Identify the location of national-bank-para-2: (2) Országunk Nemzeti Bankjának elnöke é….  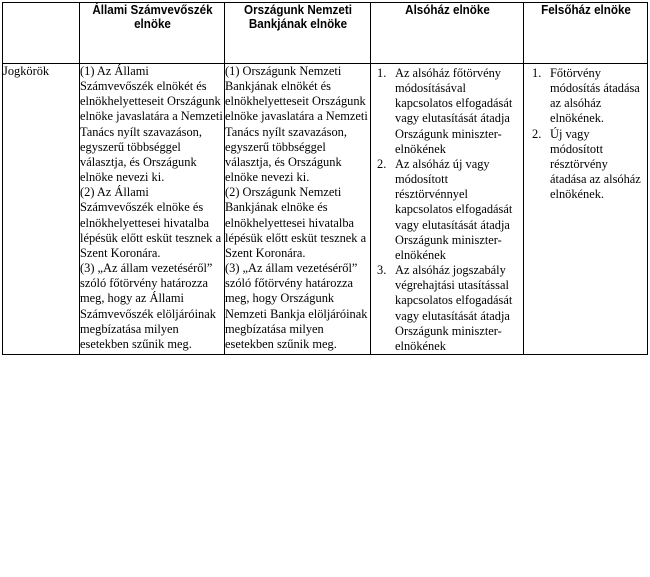
(296, 222).